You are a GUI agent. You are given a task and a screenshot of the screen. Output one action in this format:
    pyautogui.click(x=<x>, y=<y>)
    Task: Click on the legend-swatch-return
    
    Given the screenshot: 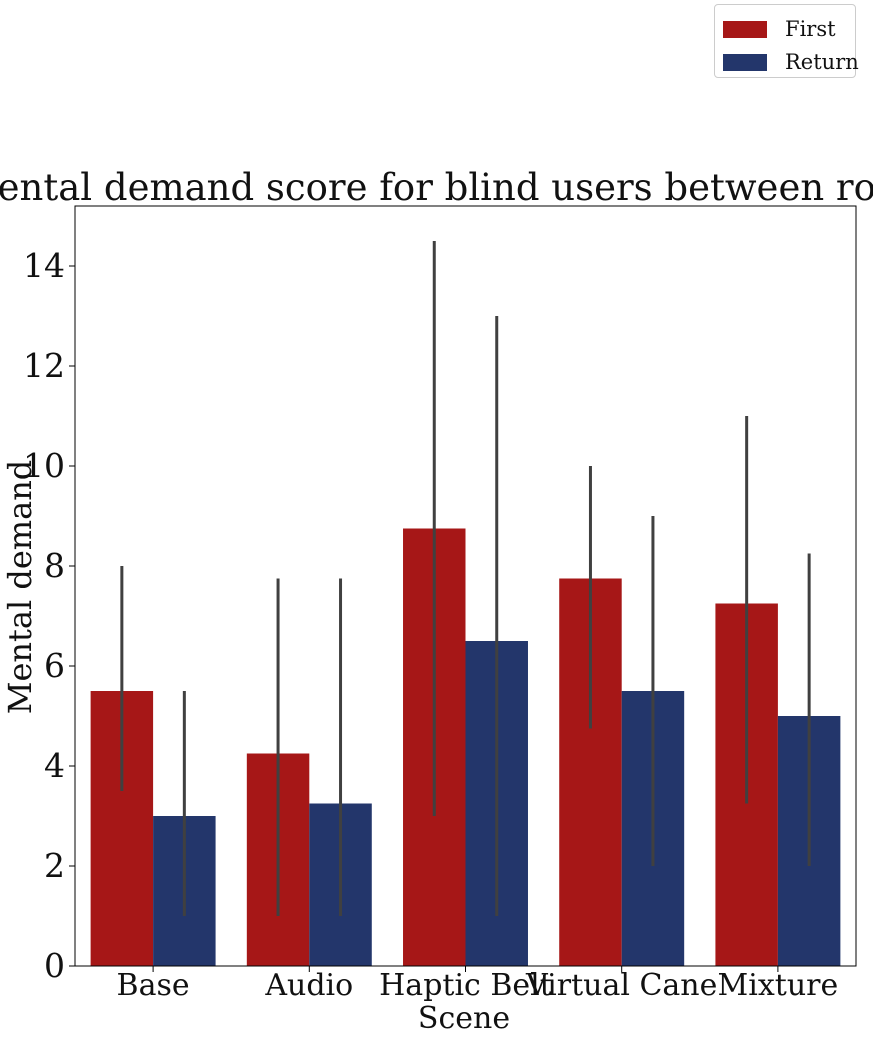 What is the action you would take?
    pyautogui.click(x=745, y=62)
    